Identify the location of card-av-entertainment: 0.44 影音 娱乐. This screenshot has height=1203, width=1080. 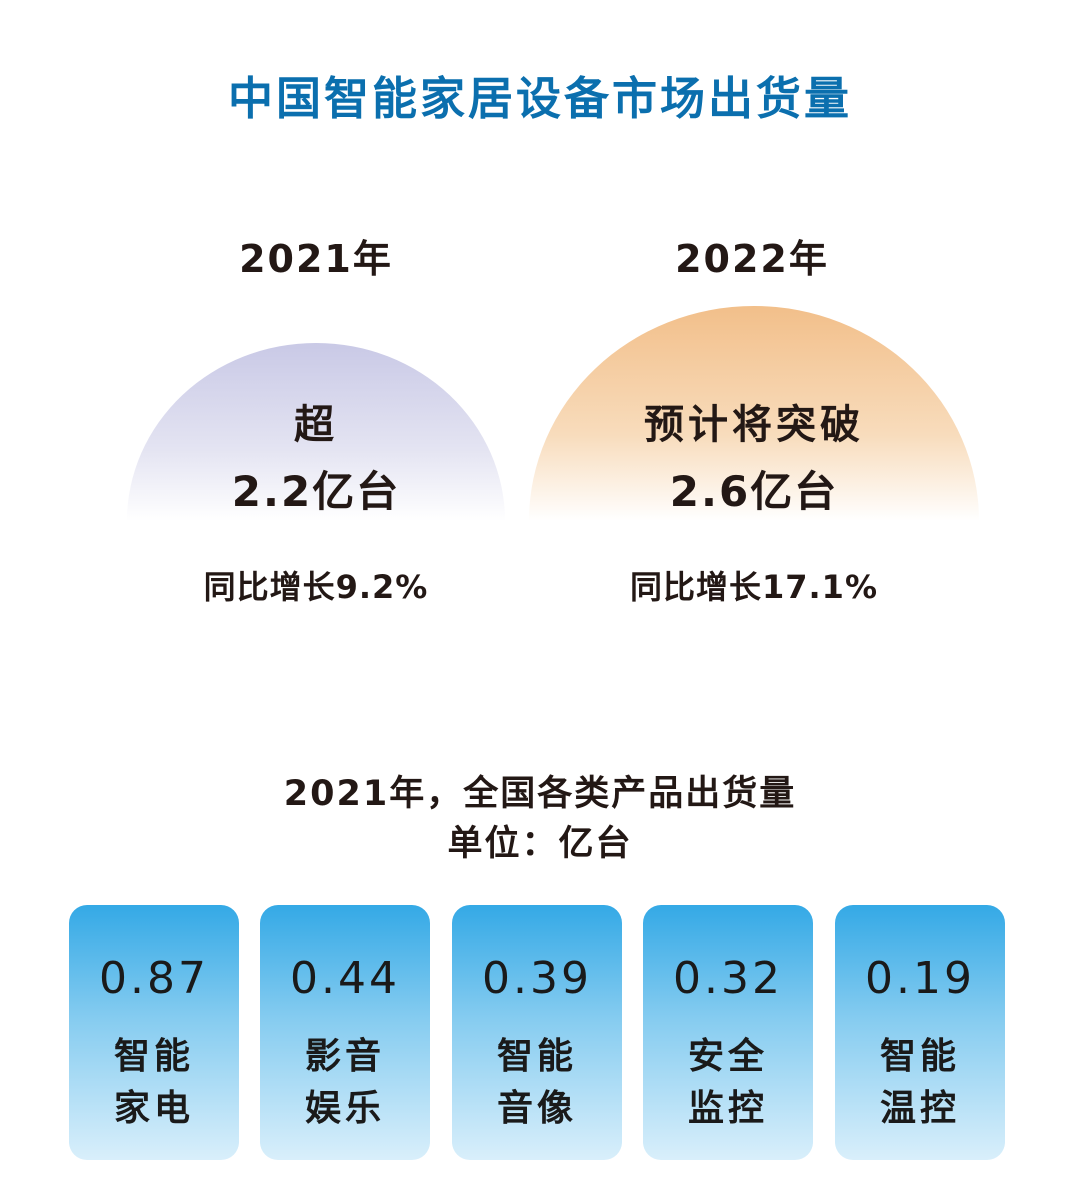
(345, 1032).